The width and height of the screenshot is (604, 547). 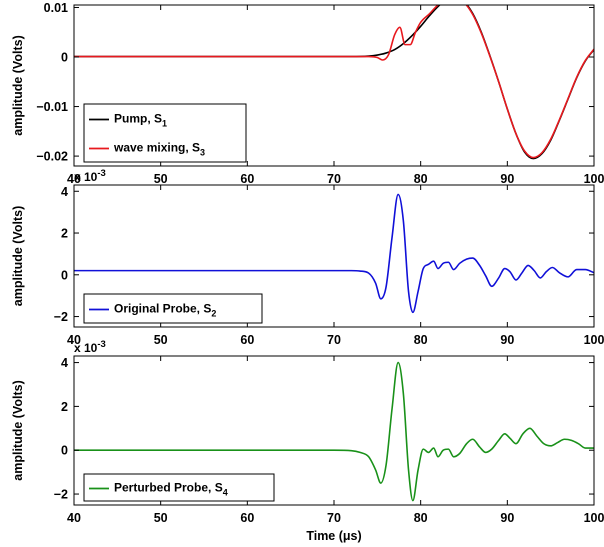 I want to click on legend-label: Pump, S1, so click(x=140, y=120).